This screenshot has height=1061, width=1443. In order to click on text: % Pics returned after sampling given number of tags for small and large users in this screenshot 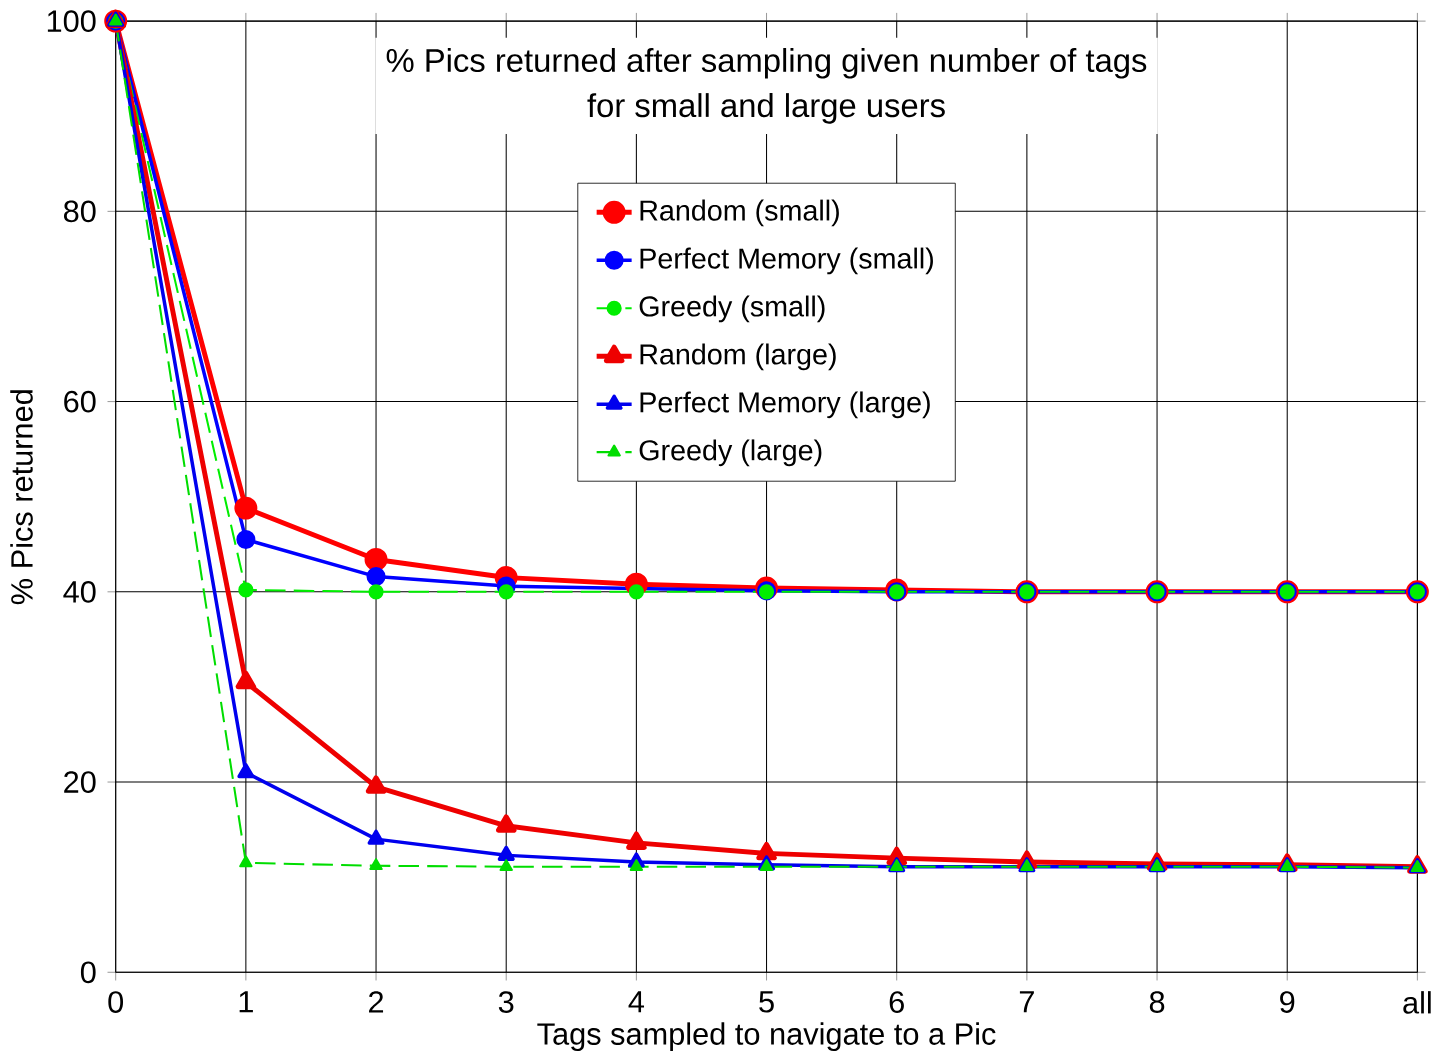, I will do `click(766, 85)`.